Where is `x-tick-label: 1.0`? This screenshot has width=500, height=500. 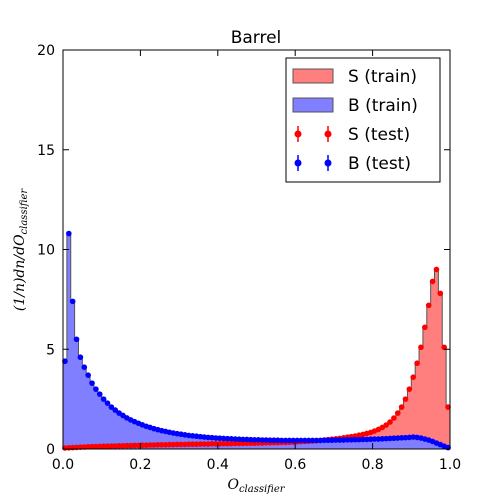 x-tick-label: 1.0 is located at coordinates (450, 465).